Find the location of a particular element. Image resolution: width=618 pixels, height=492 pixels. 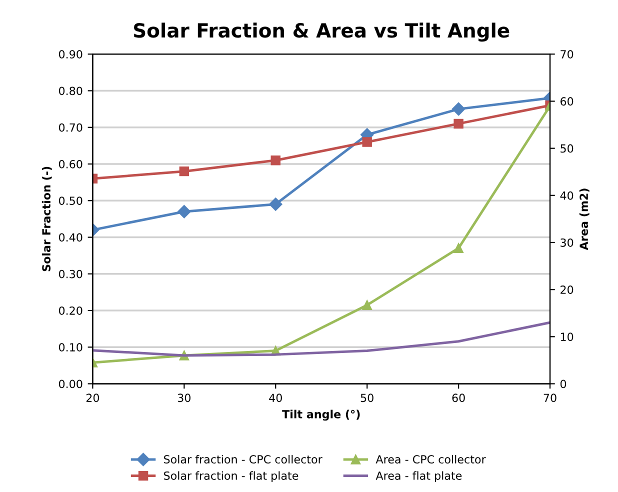

y2-tick-label: 20 is located at coordinates (567, 290).